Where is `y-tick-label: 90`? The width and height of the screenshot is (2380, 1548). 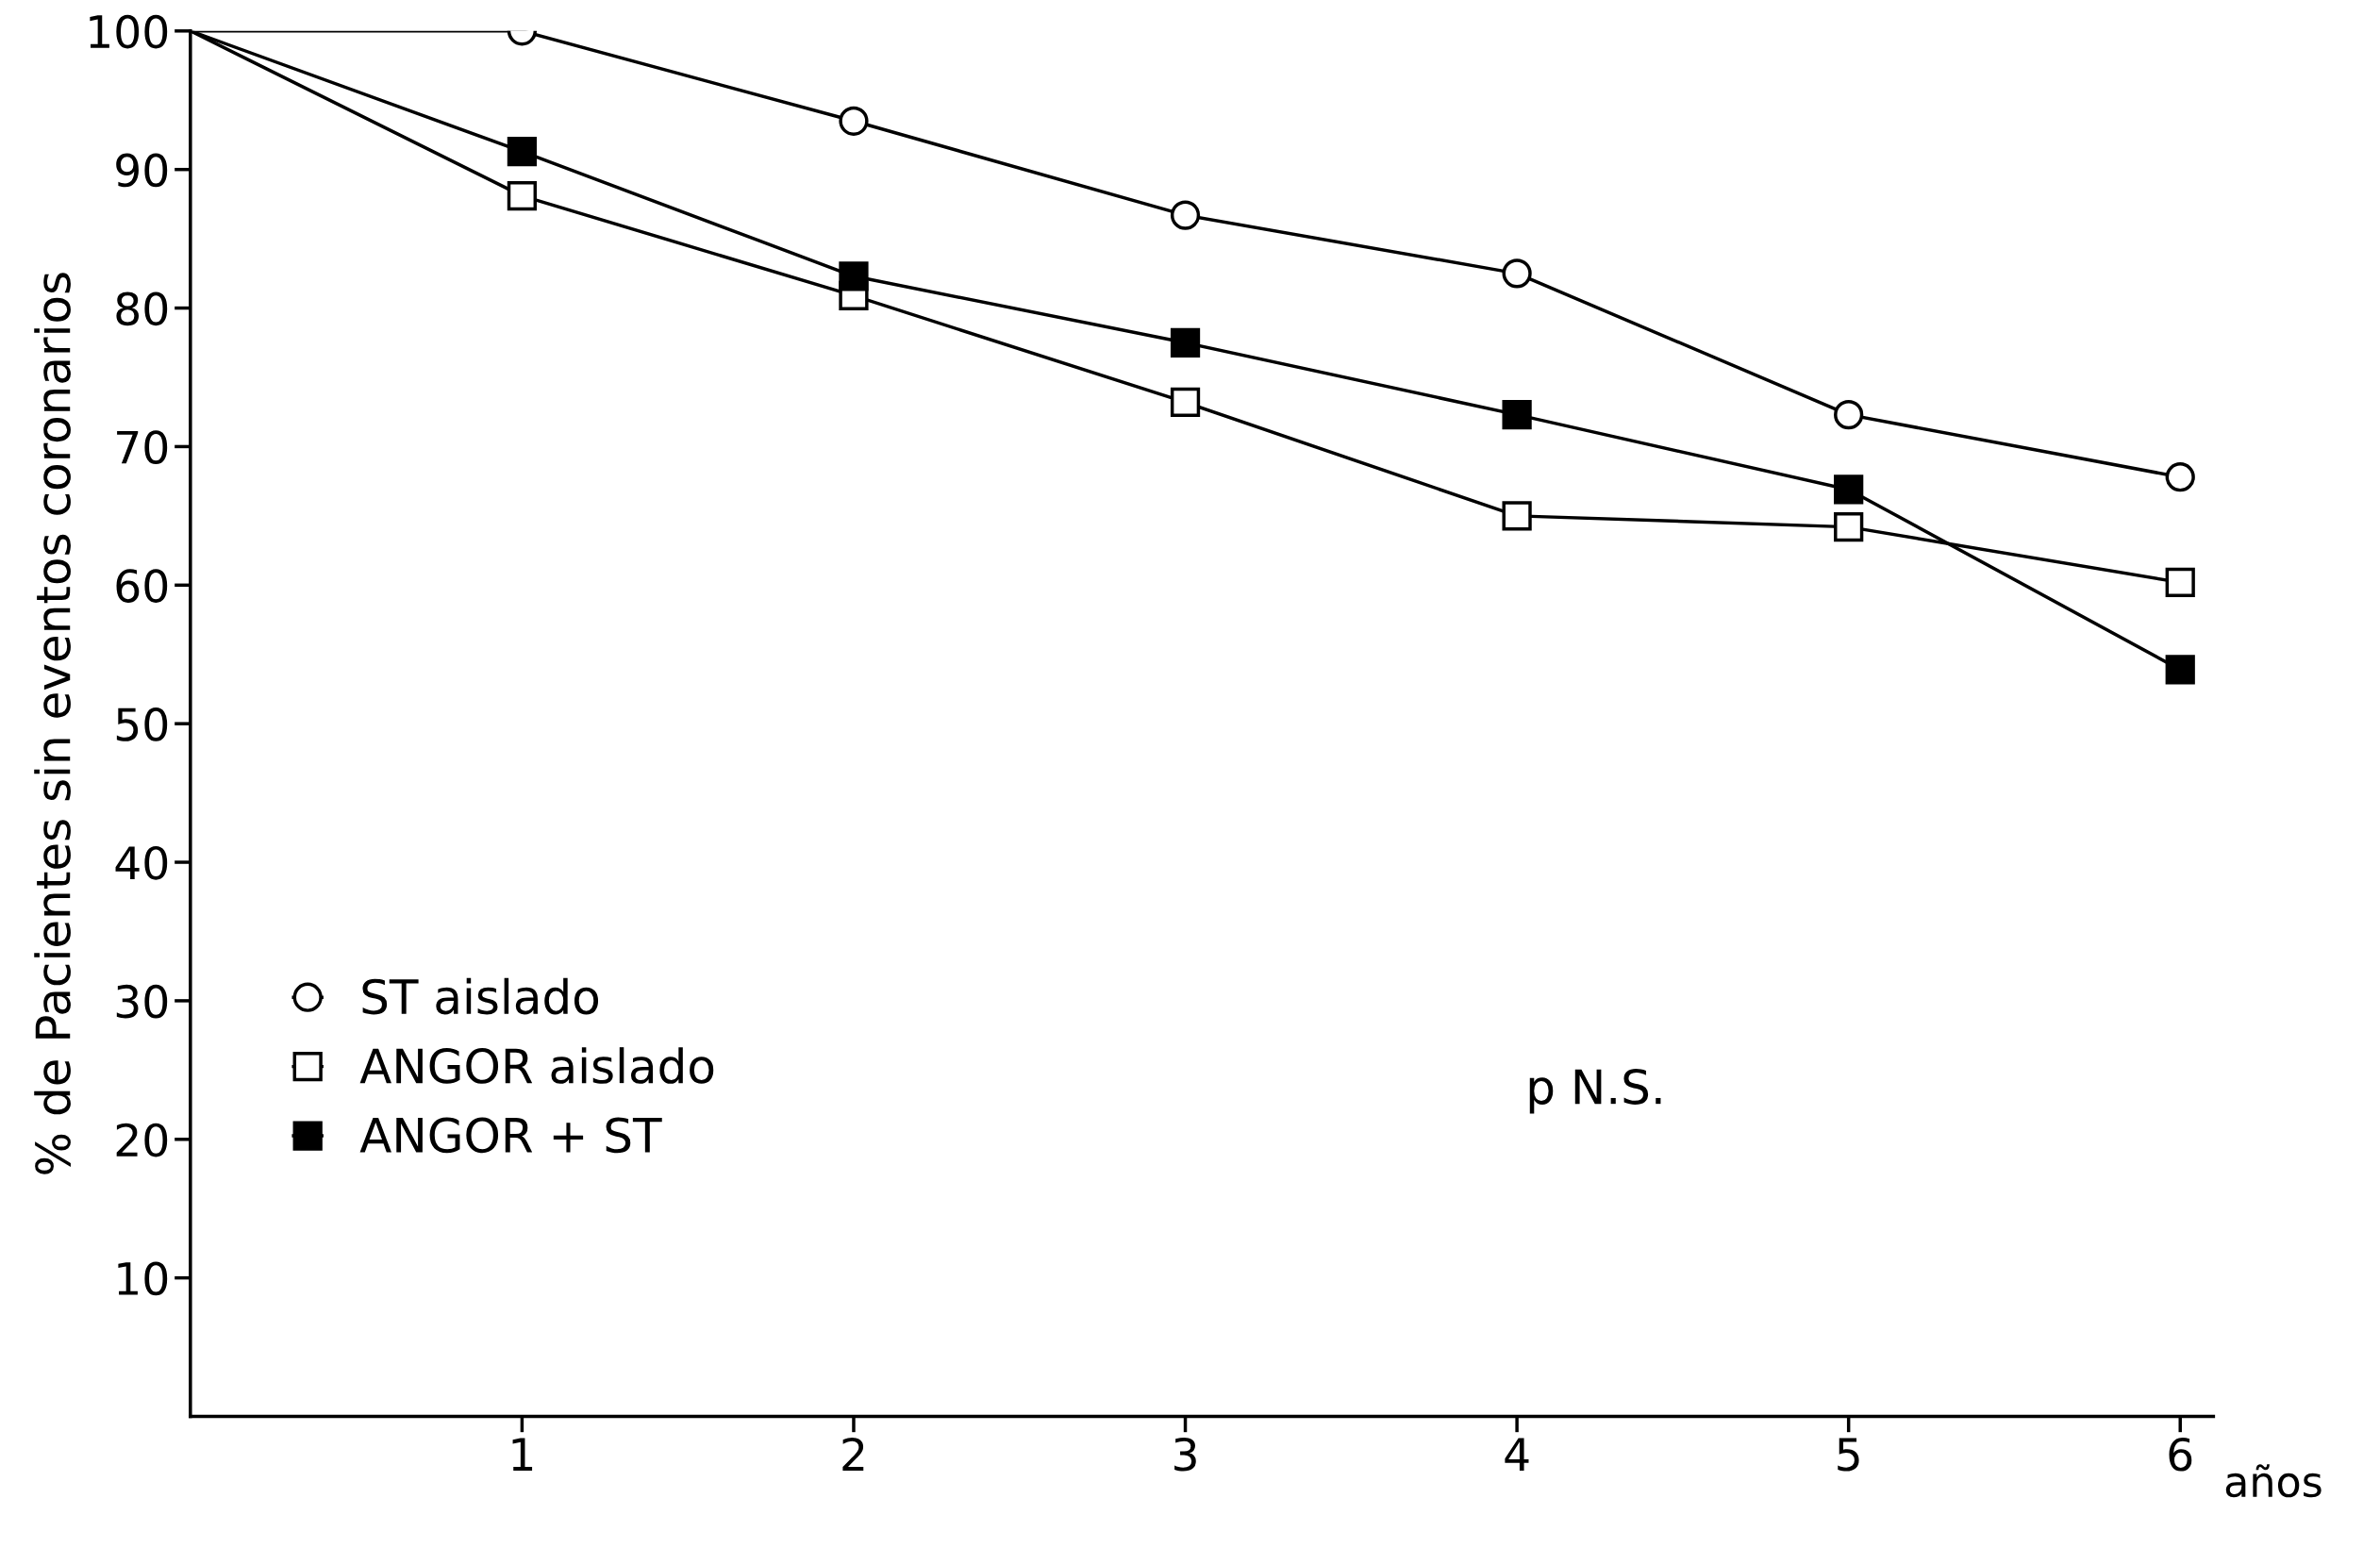 y-tick-label: 90 is located at coordinates (142, 171).